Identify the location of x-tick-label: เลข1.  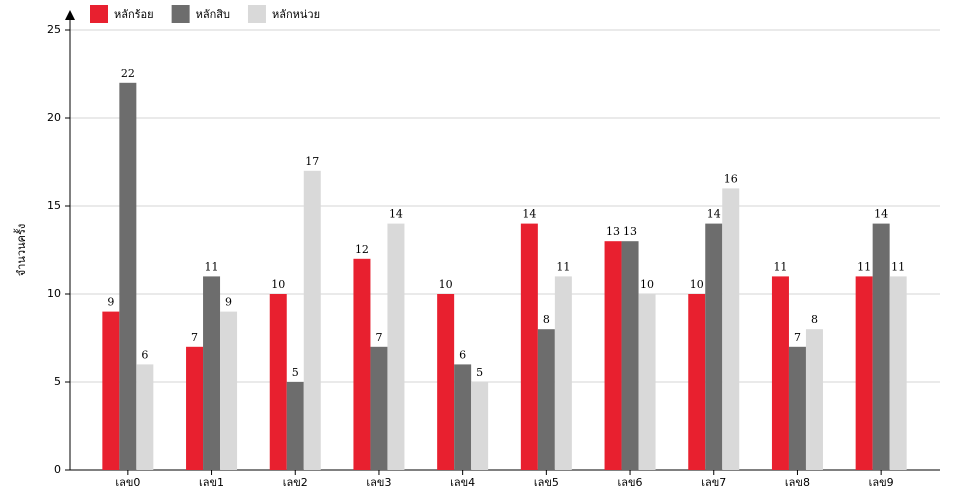
(211, 482).